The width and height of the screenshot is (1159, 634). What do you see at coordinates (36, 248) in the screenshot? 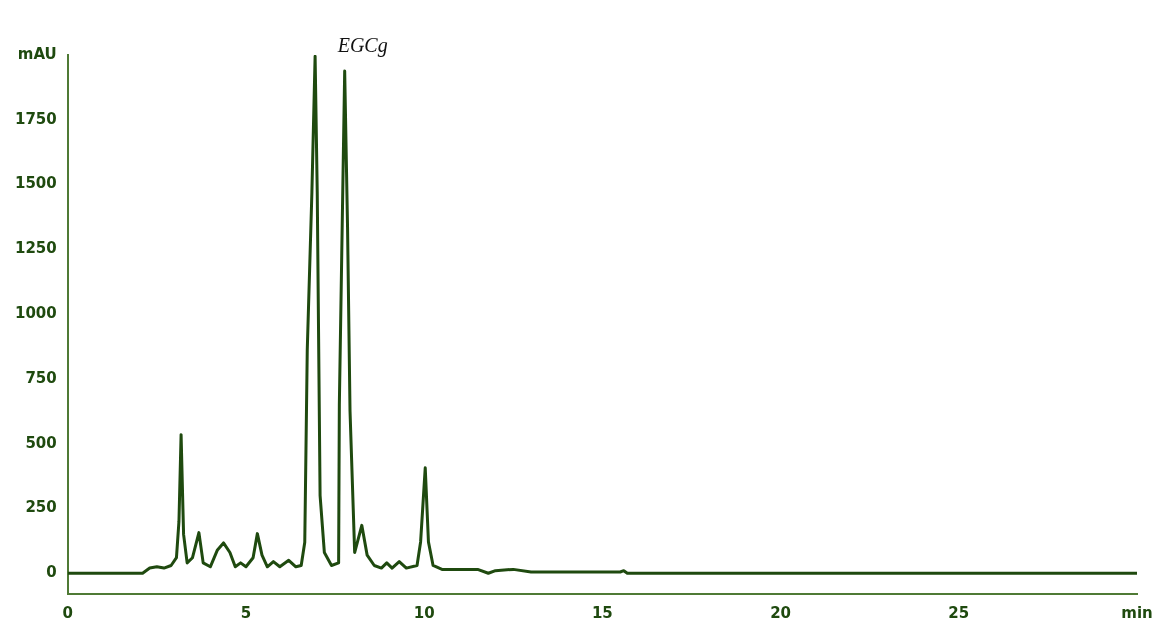
I see `y-tick-label: 1250` at bounding box center [36, 248].